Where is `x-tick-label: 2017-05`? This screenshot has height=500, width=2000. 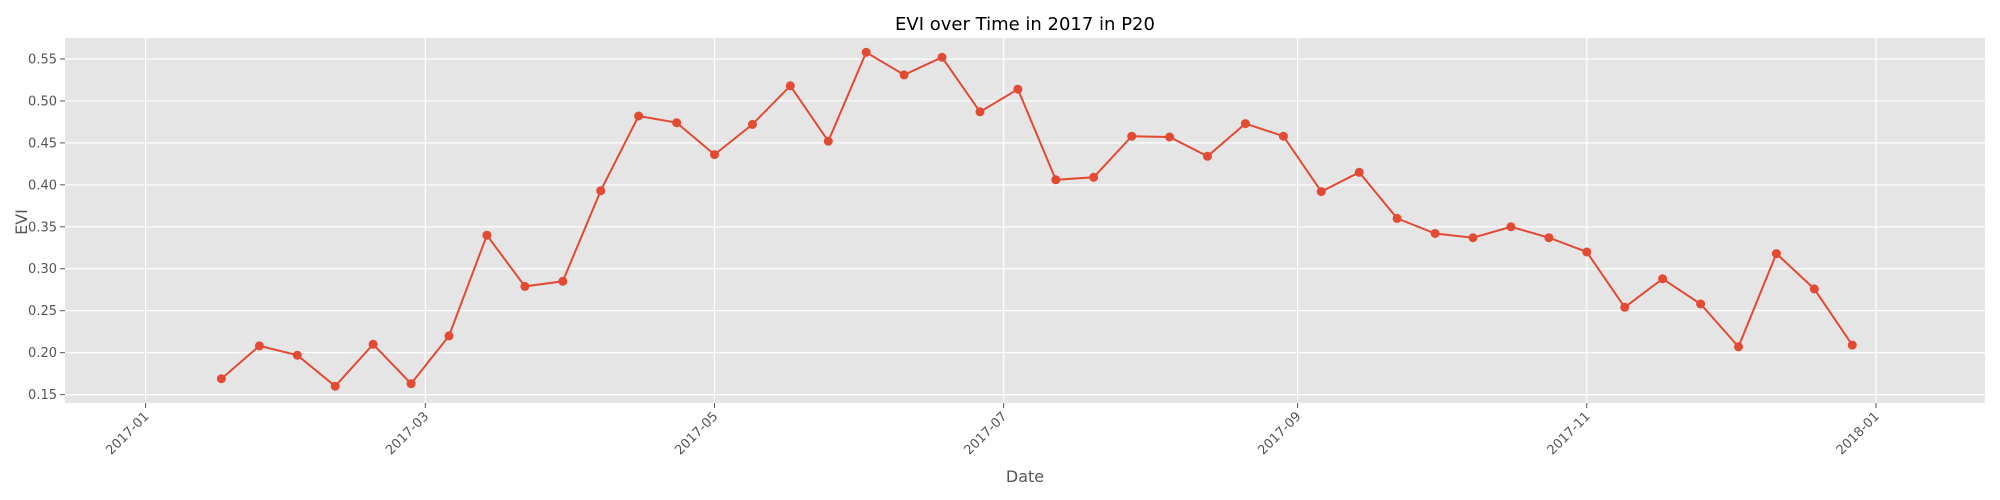 x-tick-label: 2017-05 is located at coordinates (696, 433).